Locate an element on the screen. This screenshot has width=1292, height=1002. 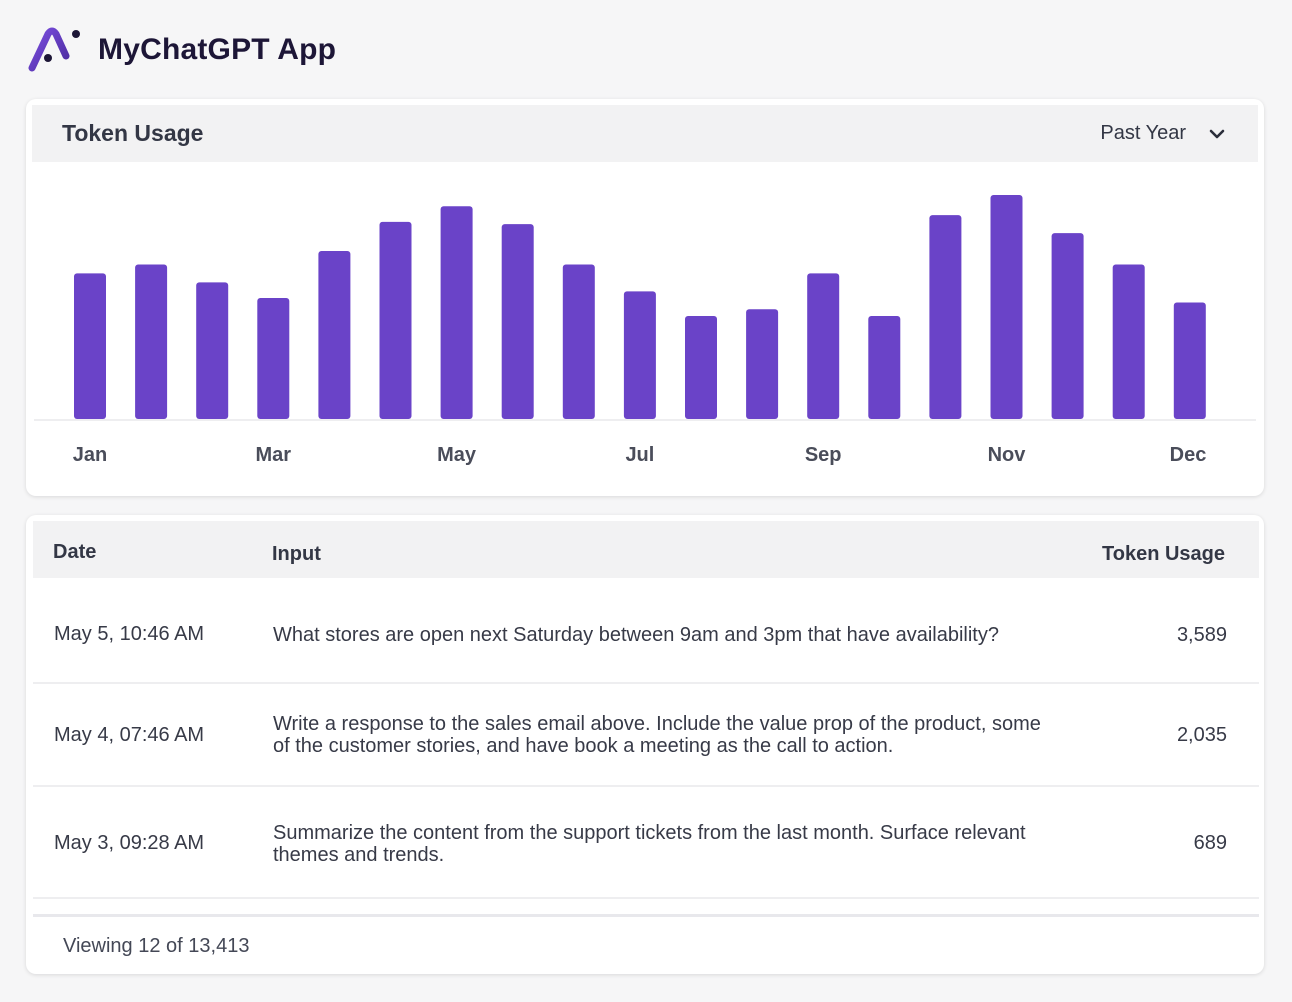
chart-title: Token Usage is located at coordinates (133, 133).